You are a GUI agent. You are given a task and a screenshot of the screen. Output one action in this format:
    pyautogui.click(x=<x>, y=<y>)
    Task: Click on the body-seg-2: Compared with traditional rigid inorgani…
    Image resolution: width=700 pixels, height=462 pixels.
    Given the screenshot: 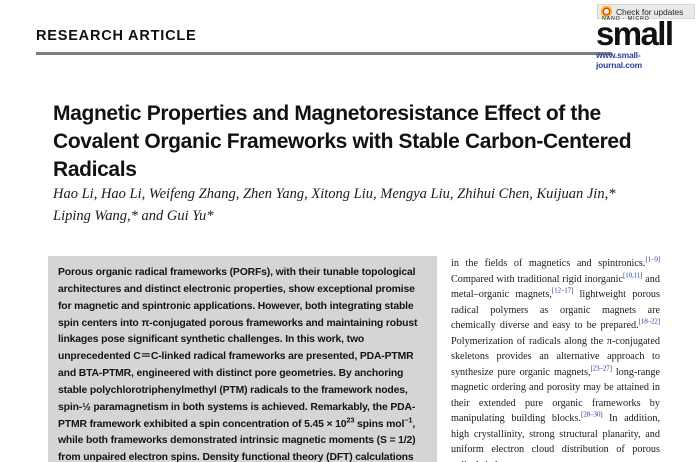 What is the action you would take?
    pyautogui.click(x=537, y=279)
    